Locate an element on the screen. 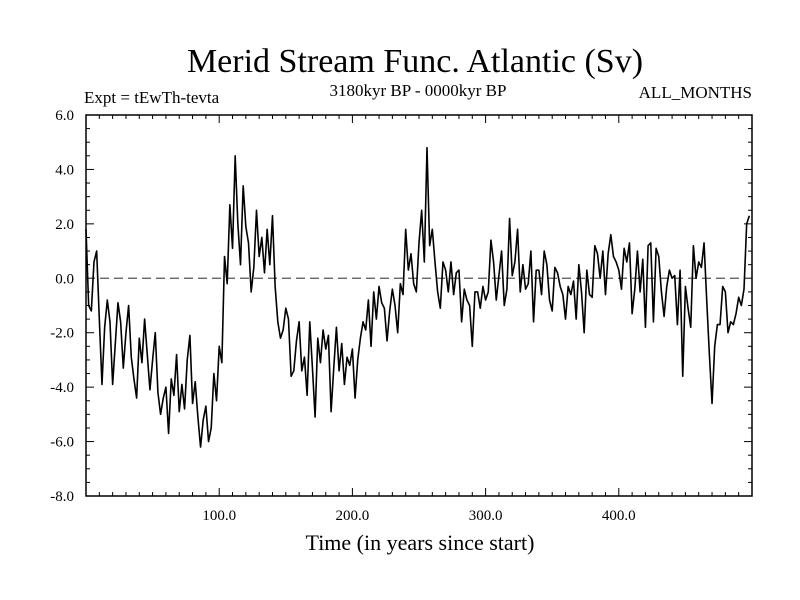  y-tick-label: -6.0 is located at coordinates (62, 443).